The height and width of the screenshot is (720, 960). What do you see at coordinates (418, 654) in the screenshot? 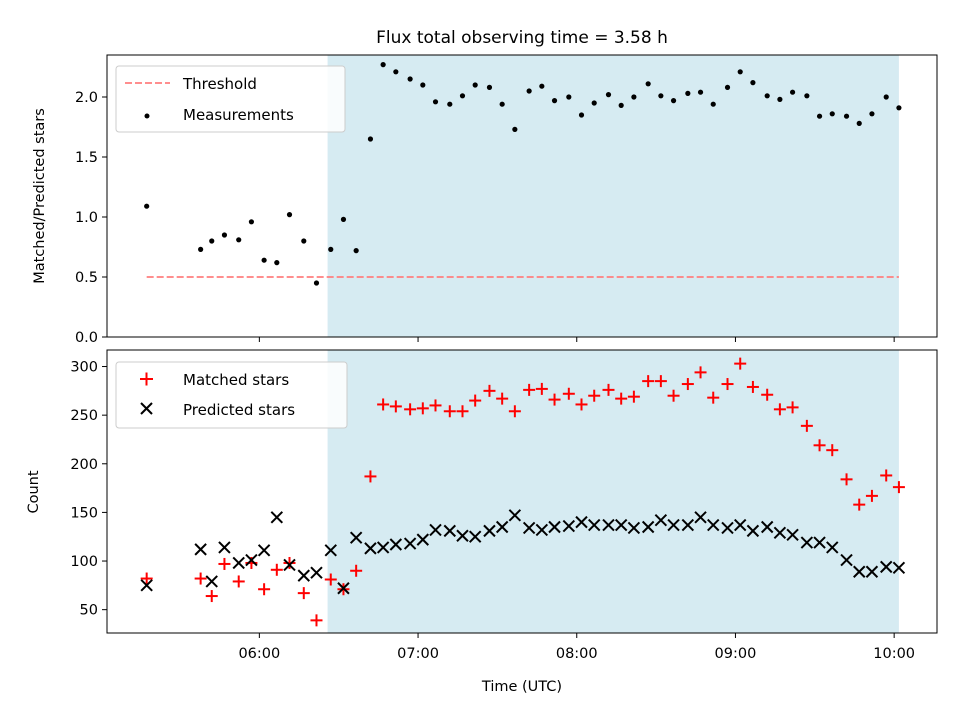
I see `bottom-xtick-label: 07:00` at bounding box center [418, 654].